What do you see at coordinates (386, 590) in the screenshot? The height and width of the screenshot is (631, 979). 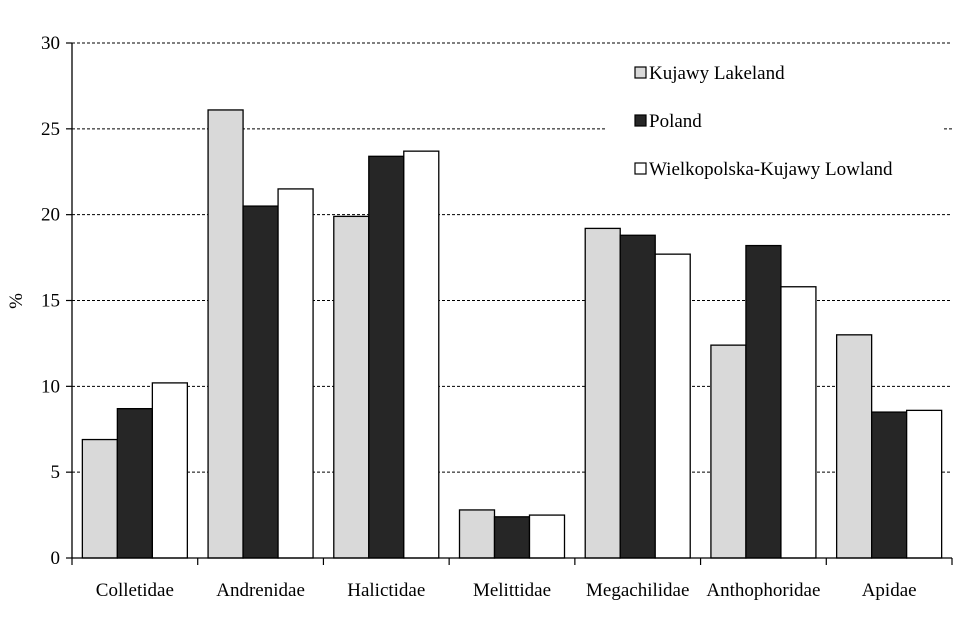 I see `x-tick-label: Halictidae` at bounding box center [386, 590].